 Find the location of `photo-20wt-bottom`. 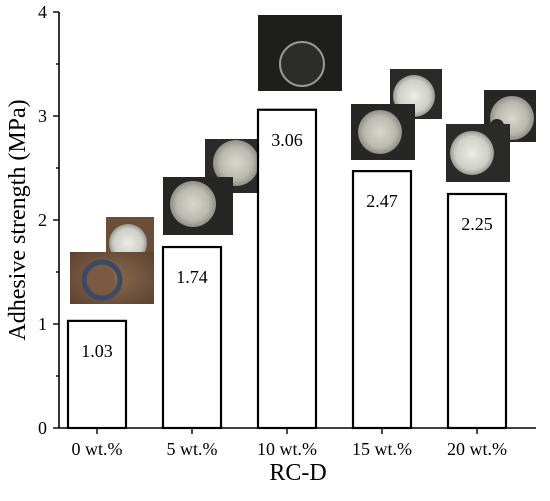

photo-20wt-bottom is located at coordinates (478, 153).